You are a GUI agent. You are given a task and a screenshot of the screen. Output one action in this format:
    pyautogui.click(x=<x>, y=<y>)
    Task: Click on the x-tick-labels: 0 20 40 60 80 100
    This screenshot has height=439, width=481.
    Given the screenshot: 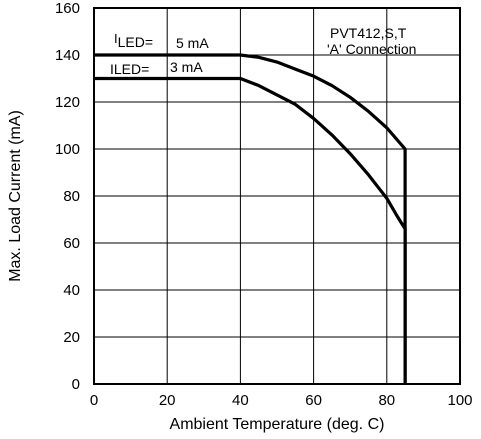 What is the action you would take?
    pyautogui.click(x=281, y=400)
    